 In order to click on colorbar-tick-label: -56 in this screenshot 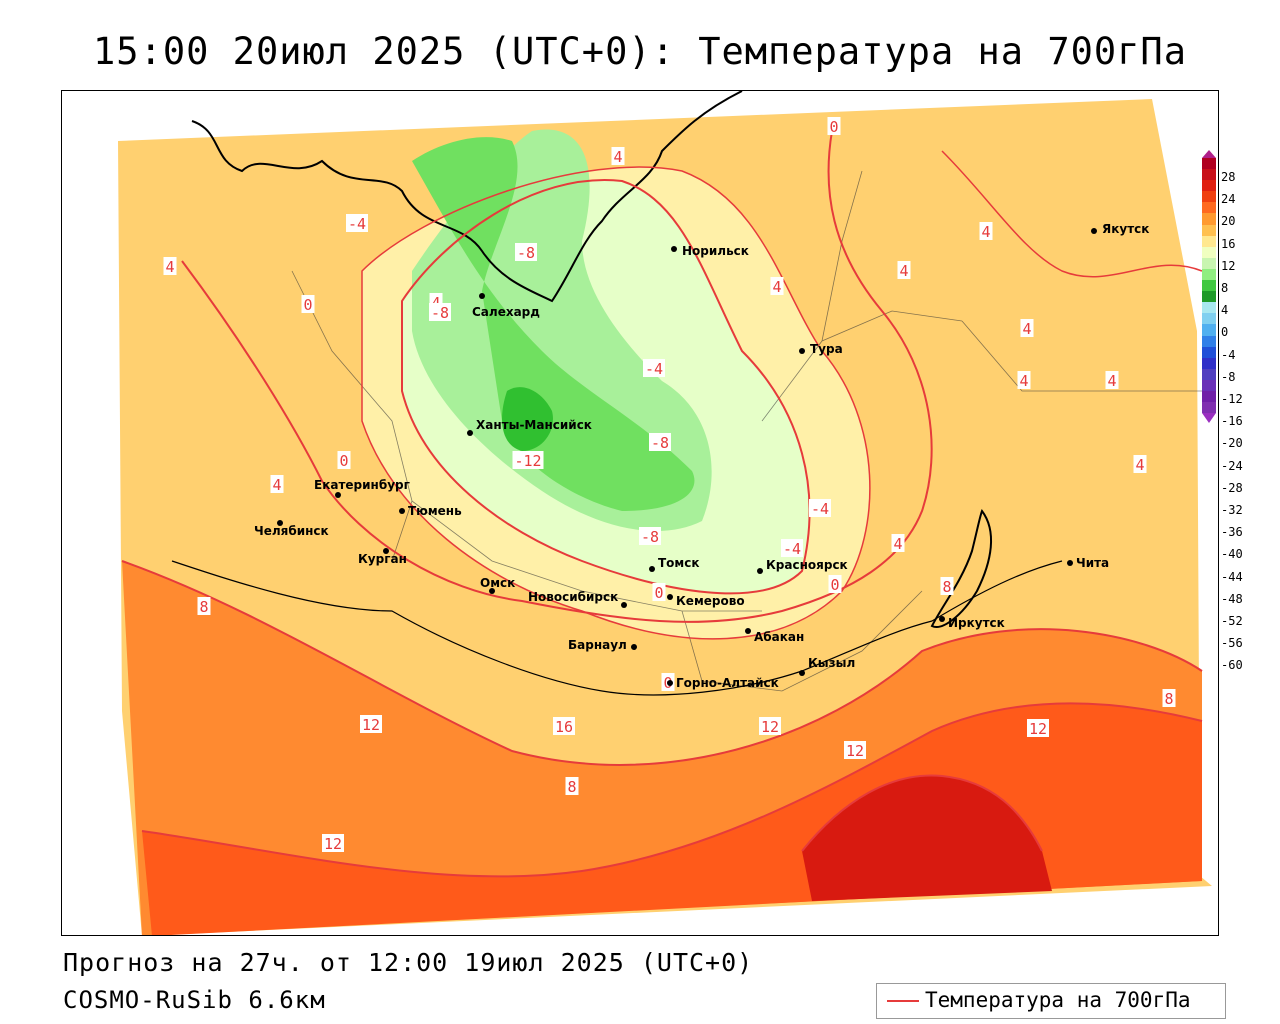, I will do `click(1232, 643)`.